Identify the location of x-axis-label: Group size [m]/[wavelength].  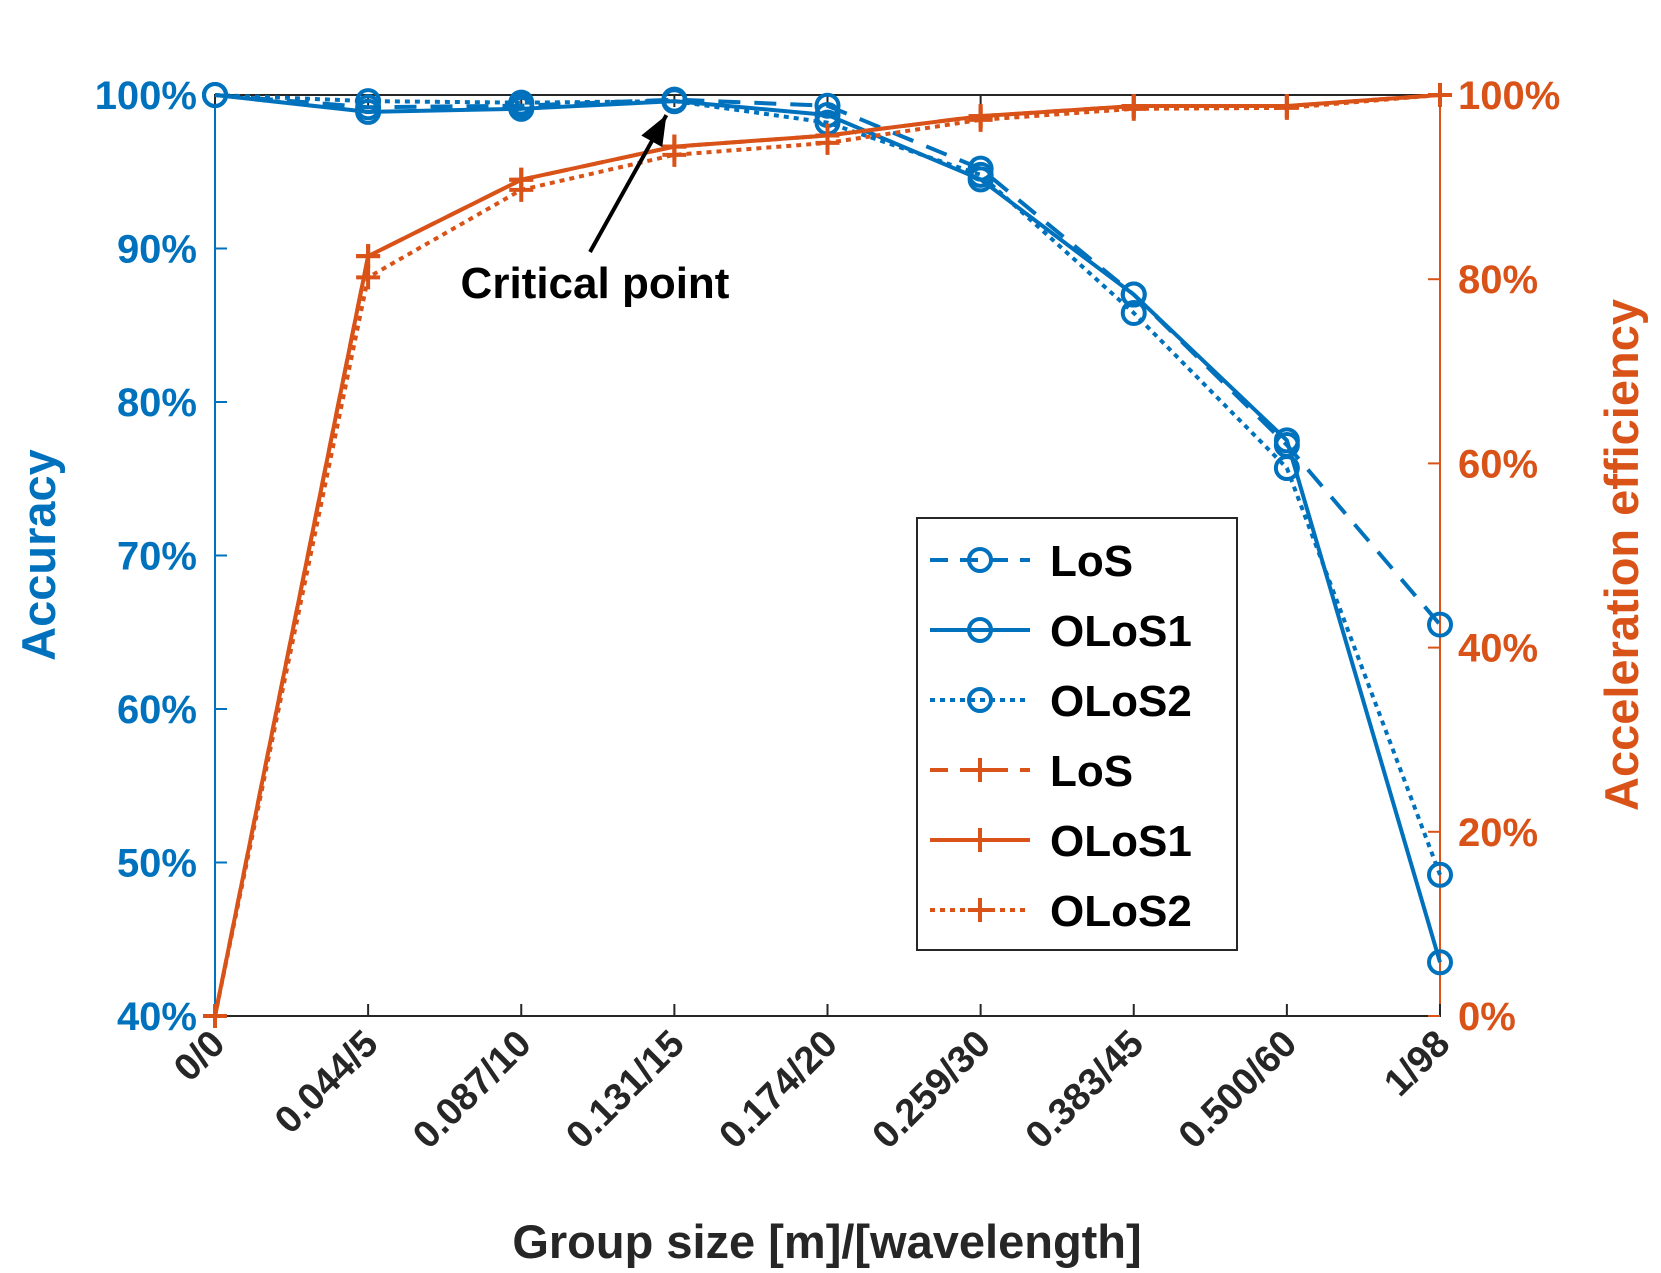
(826, 1241).